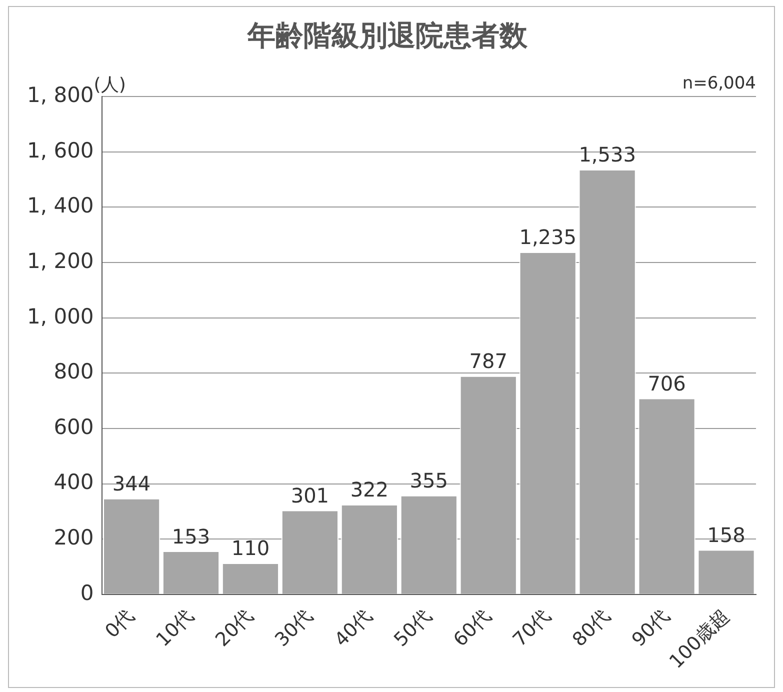  I want to click on data-label: 344, so click(131, 483).